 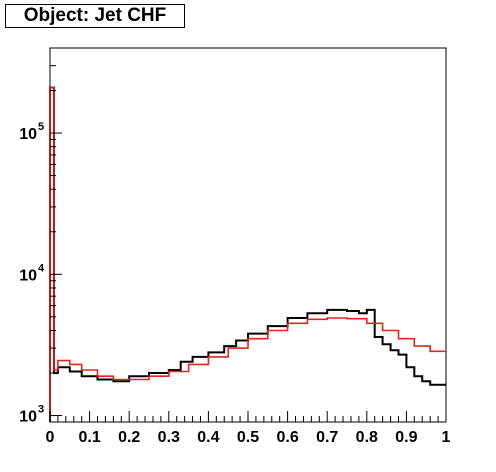 What do you see at coordinates (208, 437) in the screenshot?
I see `x-tick-label: 0.4` at bounding box center [208, 437].